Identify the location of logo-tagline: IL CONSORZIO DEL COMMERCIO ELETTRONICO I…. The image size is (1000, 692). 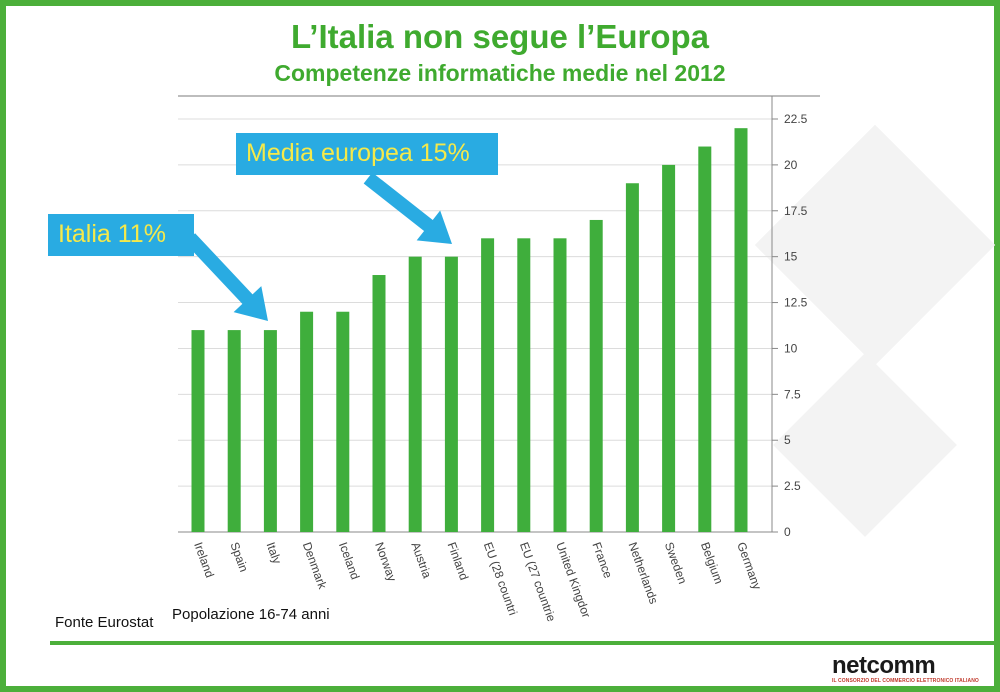
(905, 681).